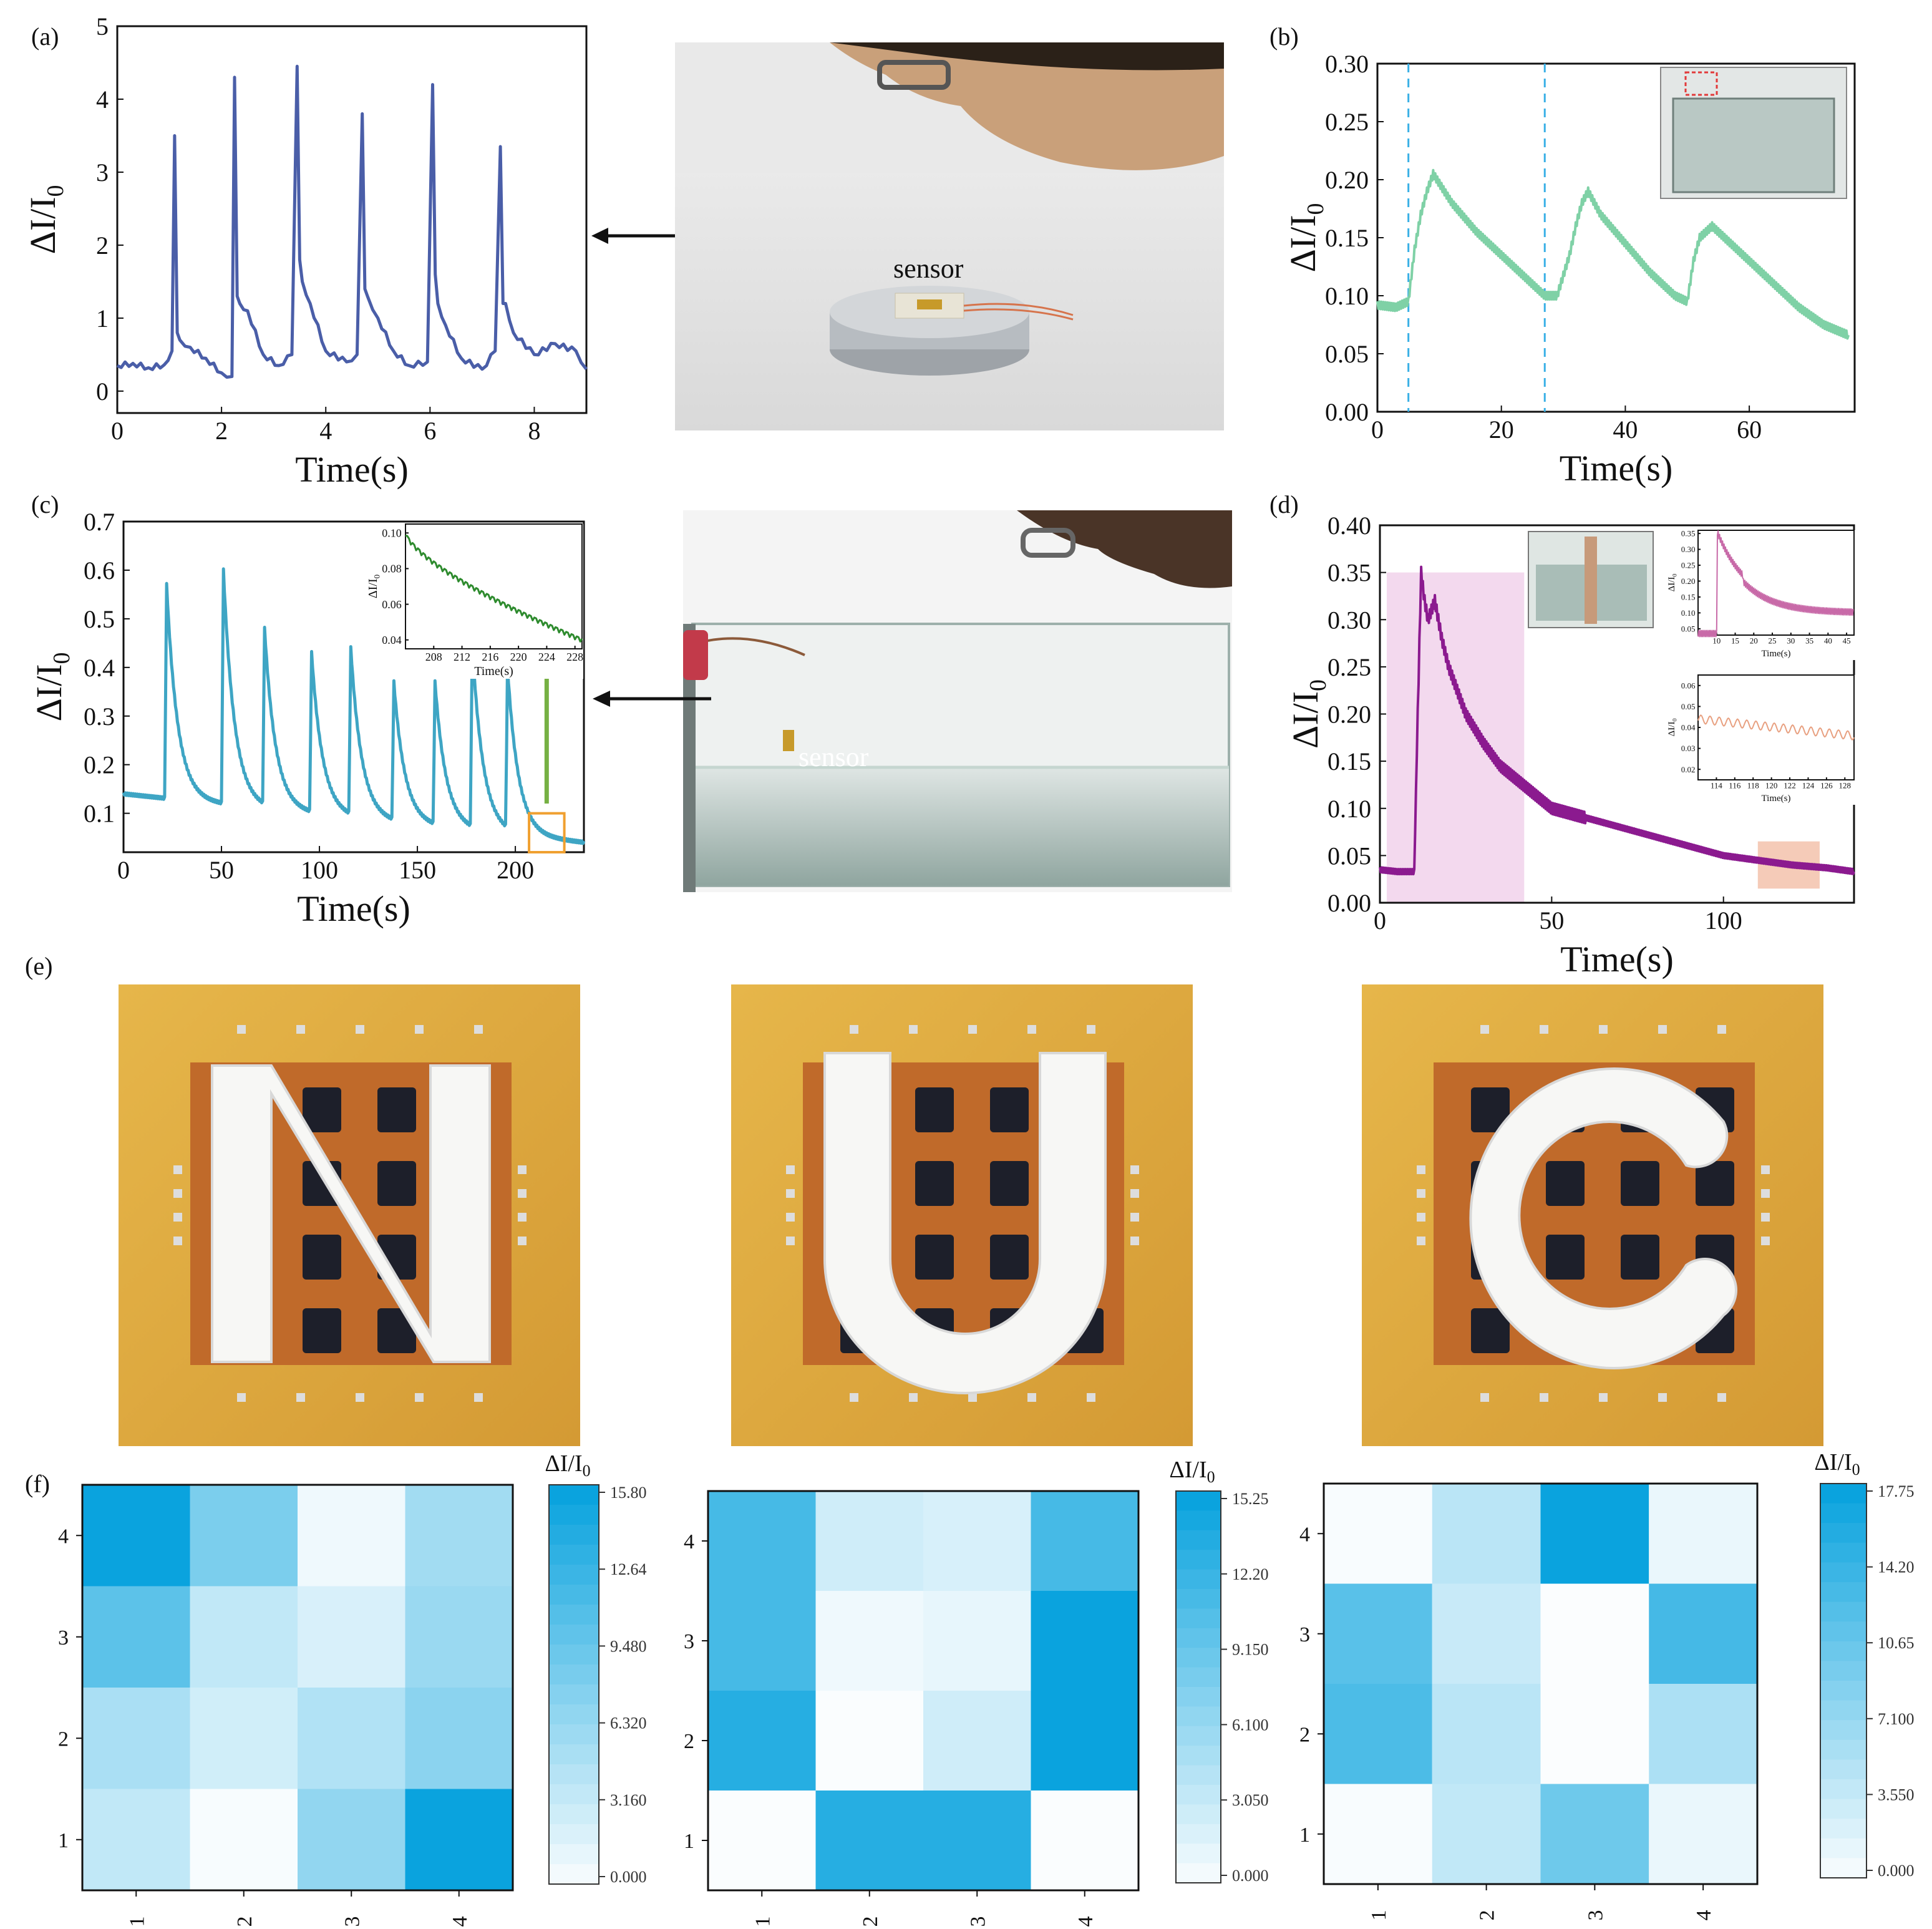 The image size is (1932, 1929). Describe the element at coordinates (1284, 504) in the screenshot. I see `panel-label-d: (d)` at that location.